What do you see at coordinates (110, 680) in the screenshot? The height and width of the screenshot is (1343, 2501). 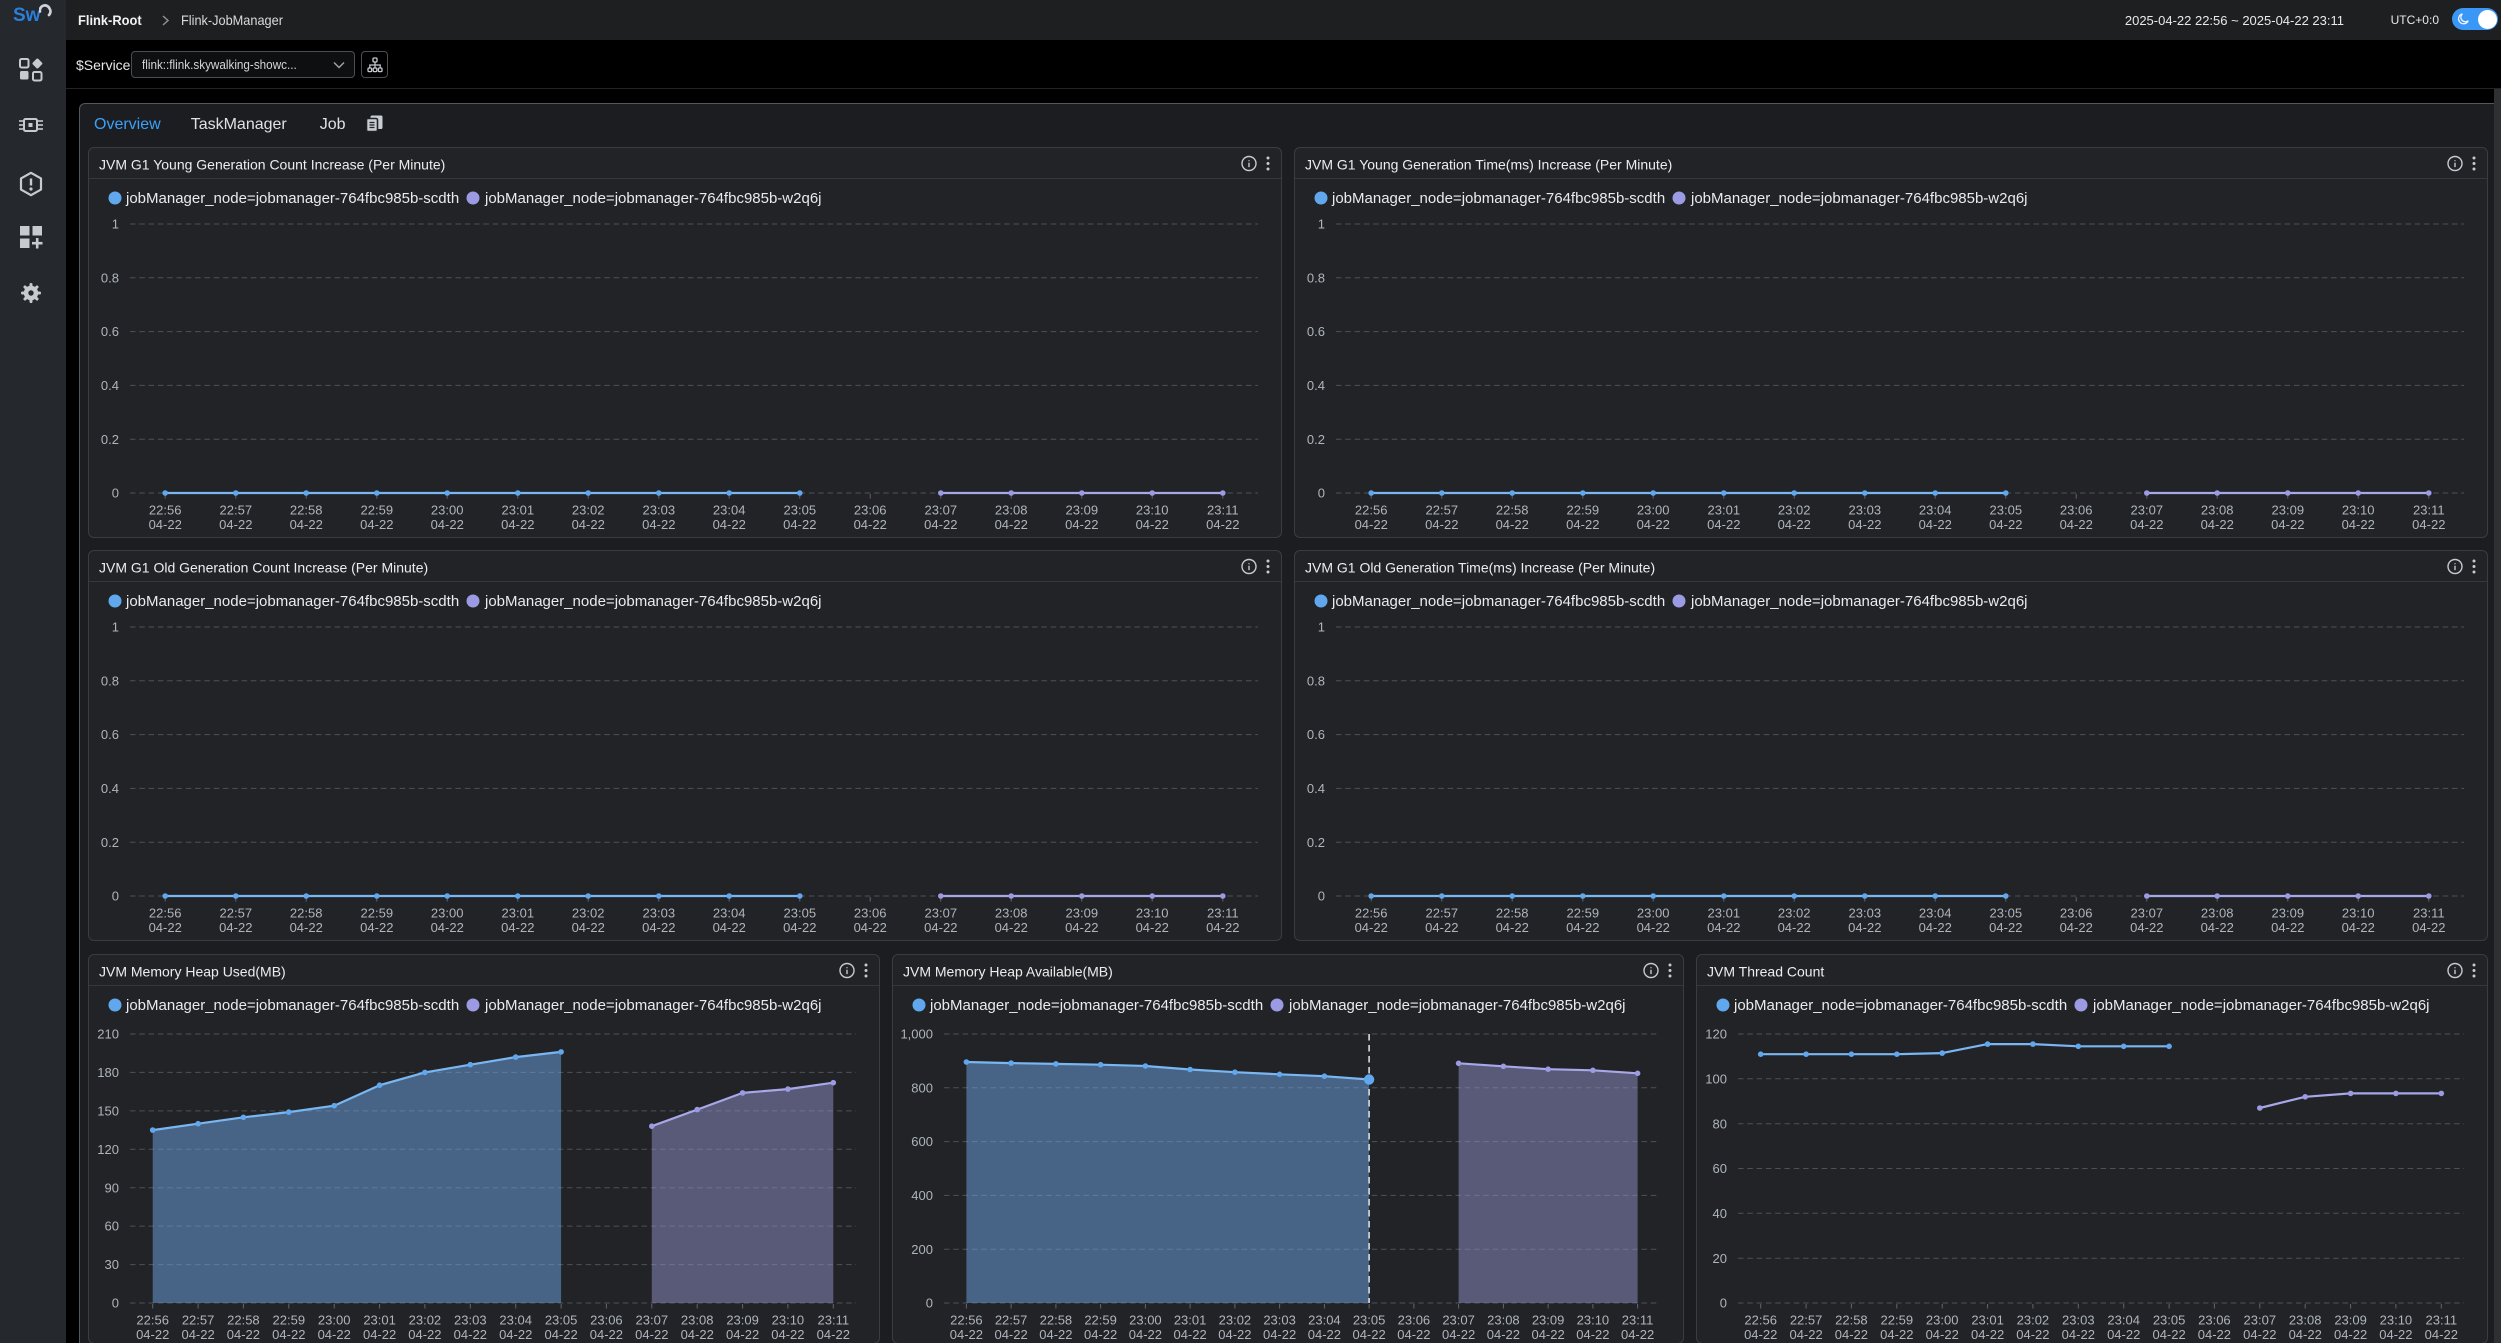 I see `svg-text: 0.8` at bounding box center [110, 680].